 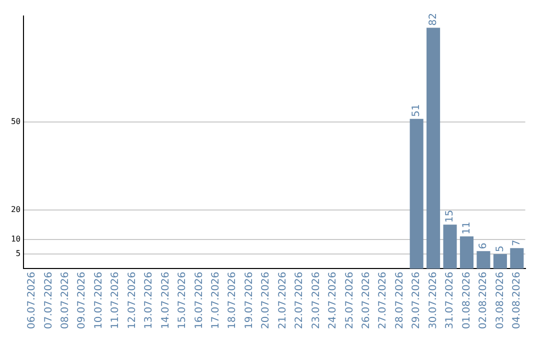 What do you see at coordinates (300, 301) in the screenshot?
I see `x-tick-label: 22.07.2026` at bounding box center [300, 301].